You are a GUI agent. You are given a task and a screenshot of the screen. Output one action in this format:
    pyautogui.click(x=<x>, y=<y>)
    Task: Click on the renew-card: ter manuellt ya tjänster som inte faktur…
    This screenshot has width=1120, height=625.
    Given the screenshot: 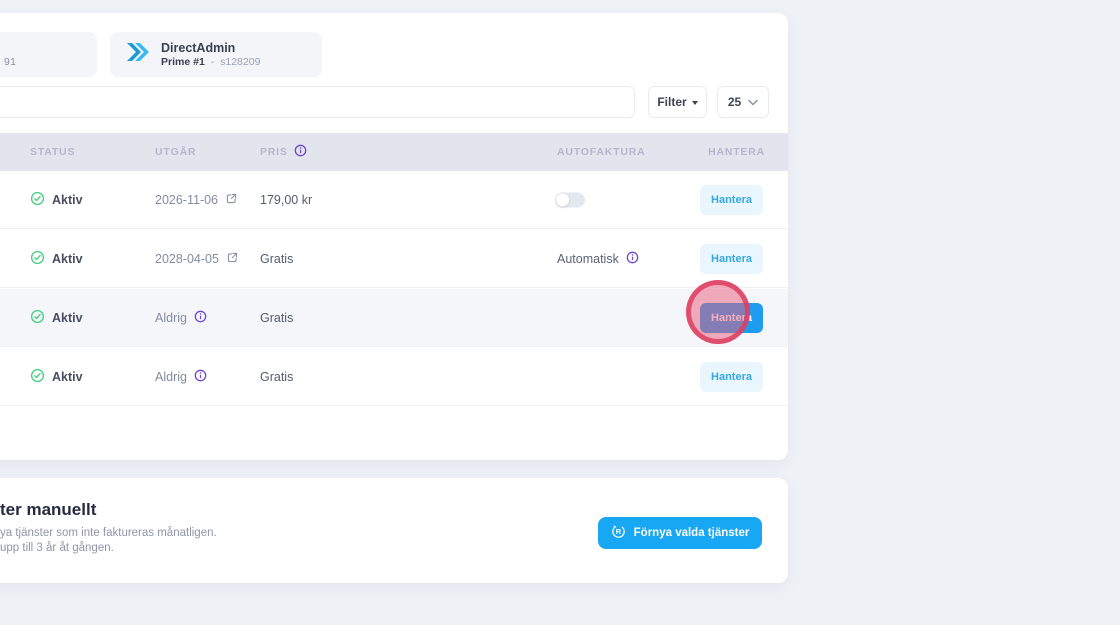 What is the action you would take?
    pyautogui.click(x=394, y=530)
    